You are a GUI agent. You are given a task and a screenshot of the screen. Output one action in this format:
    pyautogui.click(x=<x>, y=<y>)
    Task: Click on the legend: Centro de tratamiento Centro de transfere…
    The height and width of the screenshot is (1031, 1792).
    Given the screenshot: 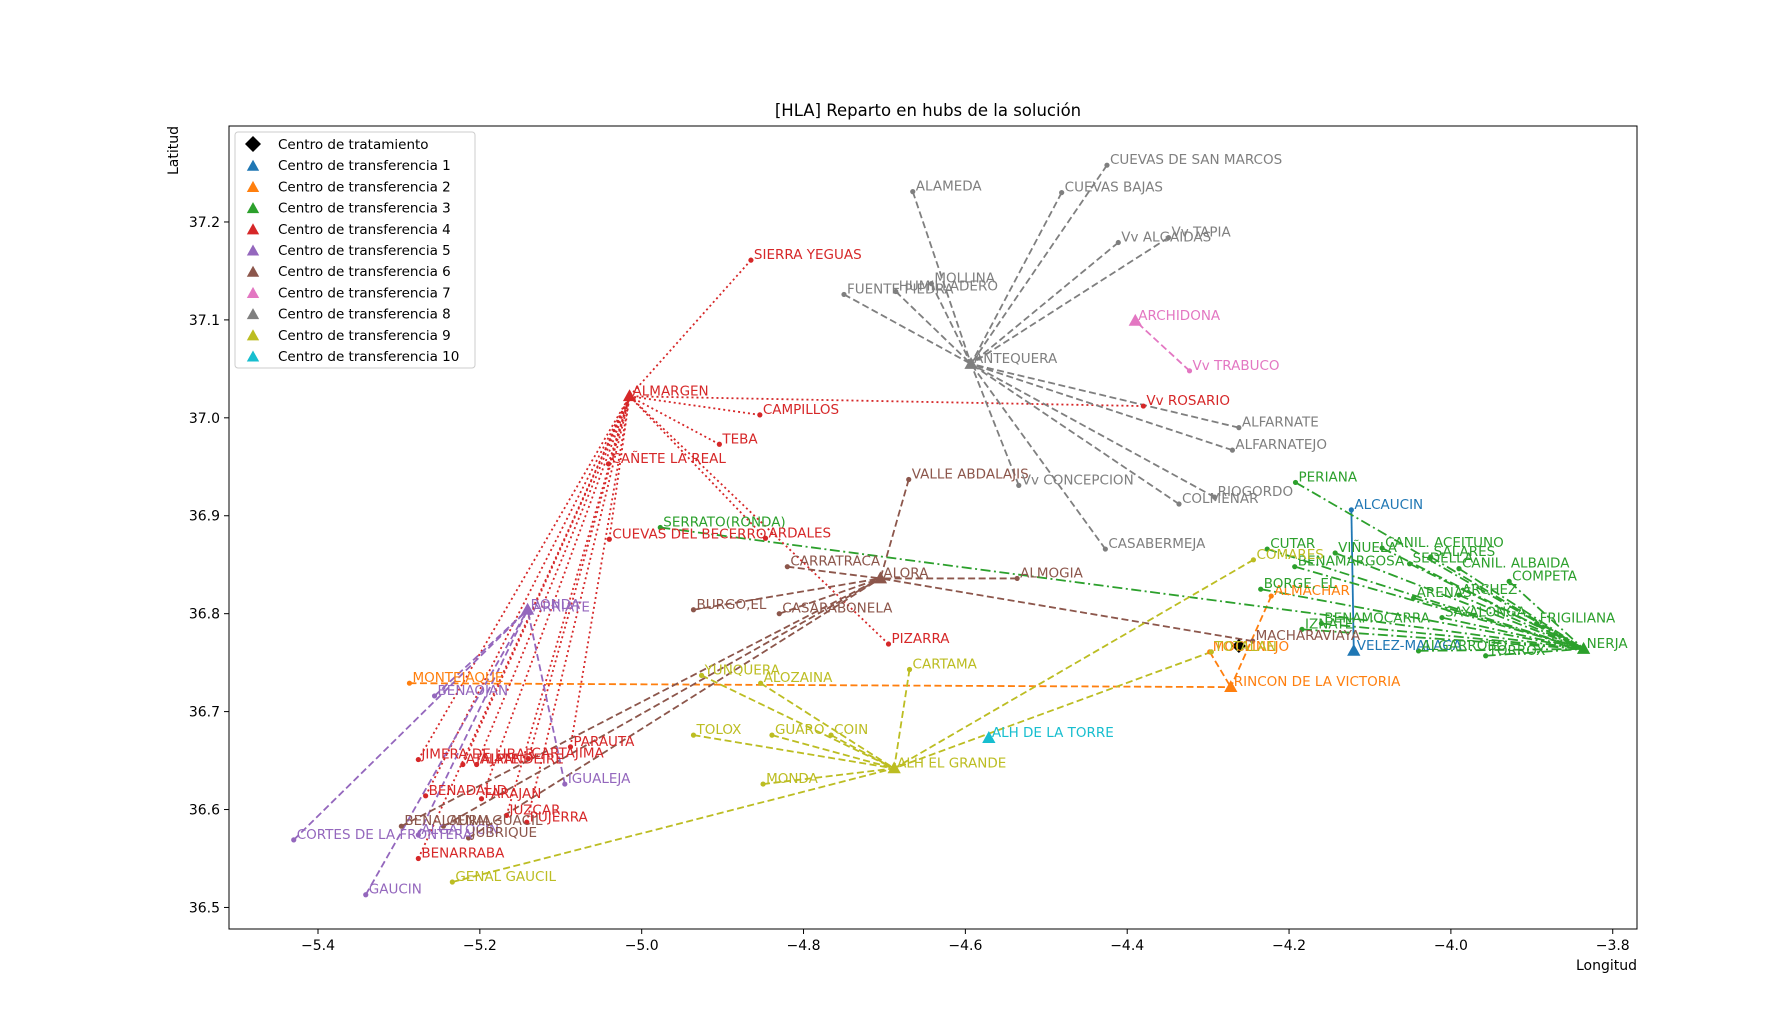 What is the action you would take?
    pyautogui.click(x=355, y=250)
    